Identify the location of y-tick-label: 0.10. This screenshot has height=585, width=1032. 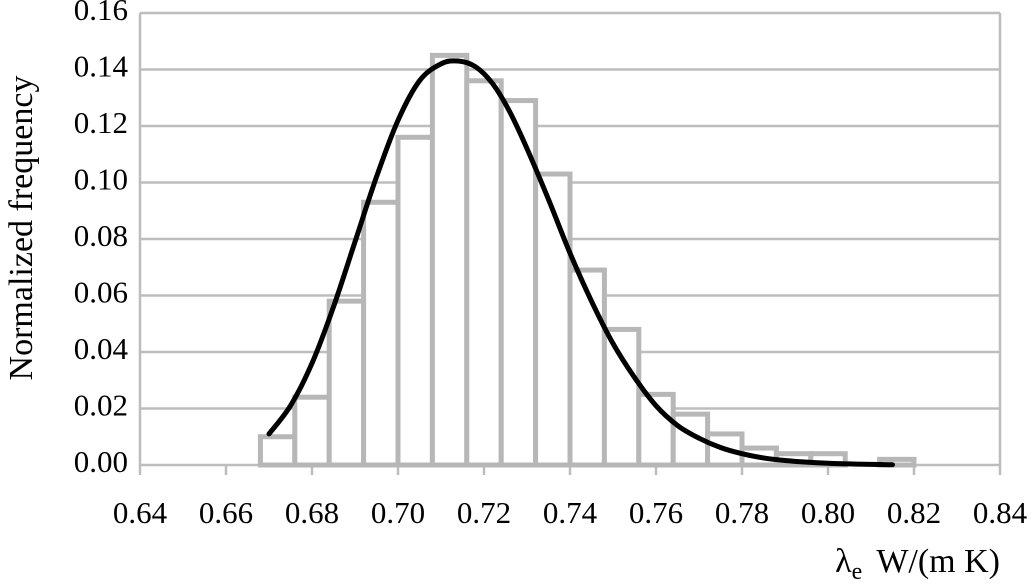
(101, 179).